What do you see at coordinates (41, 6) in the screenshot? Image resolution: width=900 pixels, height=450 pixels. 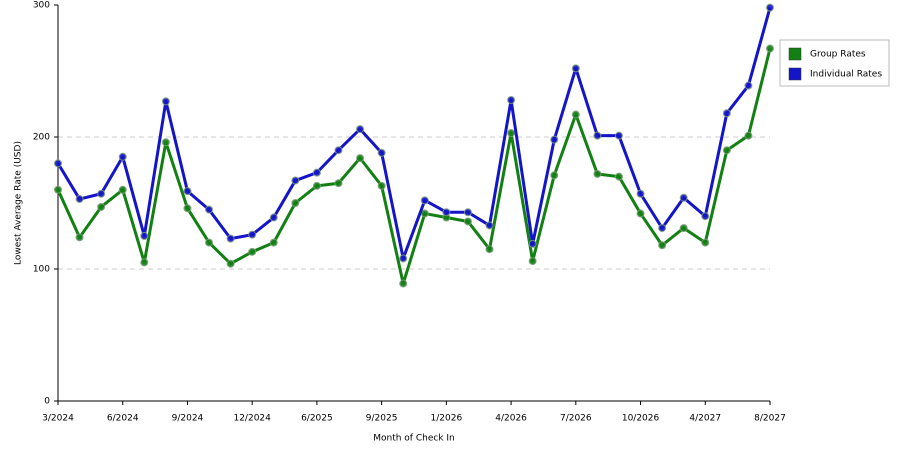 I see `y-tick-label: 300` at bounding box center [41, 6].